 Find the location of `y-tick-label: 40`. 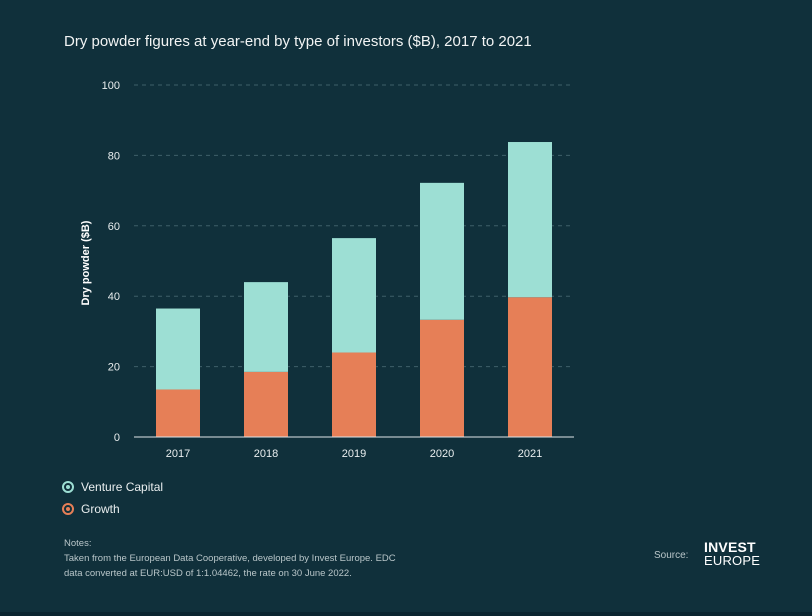

y-tick-label: 40 is located at coordinates (114, 297).